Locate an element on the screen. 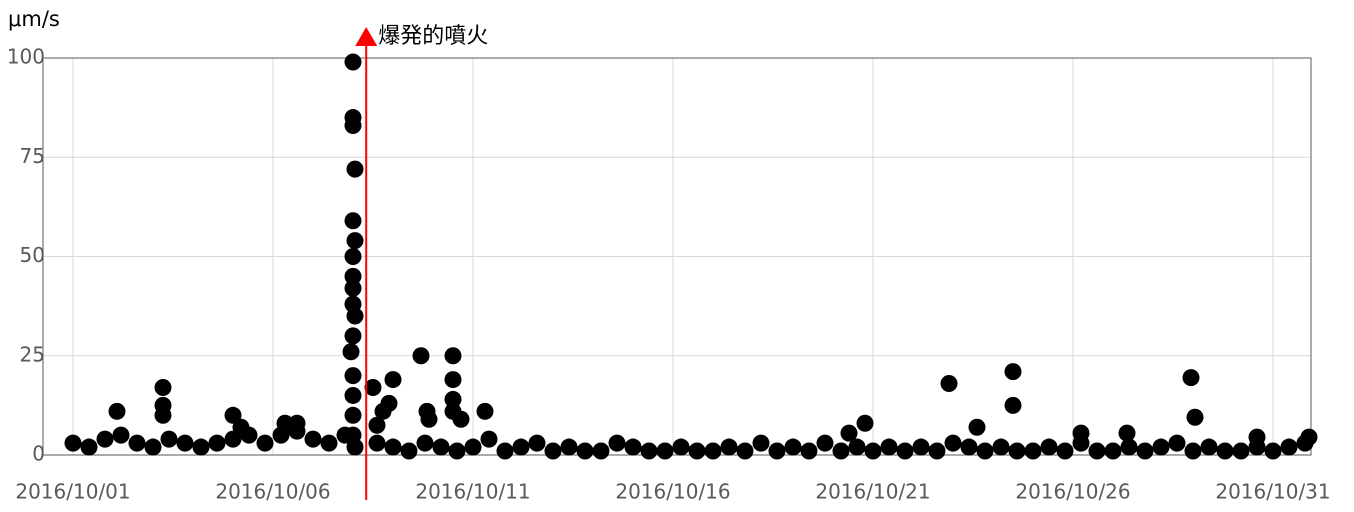 This screenshot has height=512, width=1354. y-tick-label: 25 is located at coordinates (32, 354).